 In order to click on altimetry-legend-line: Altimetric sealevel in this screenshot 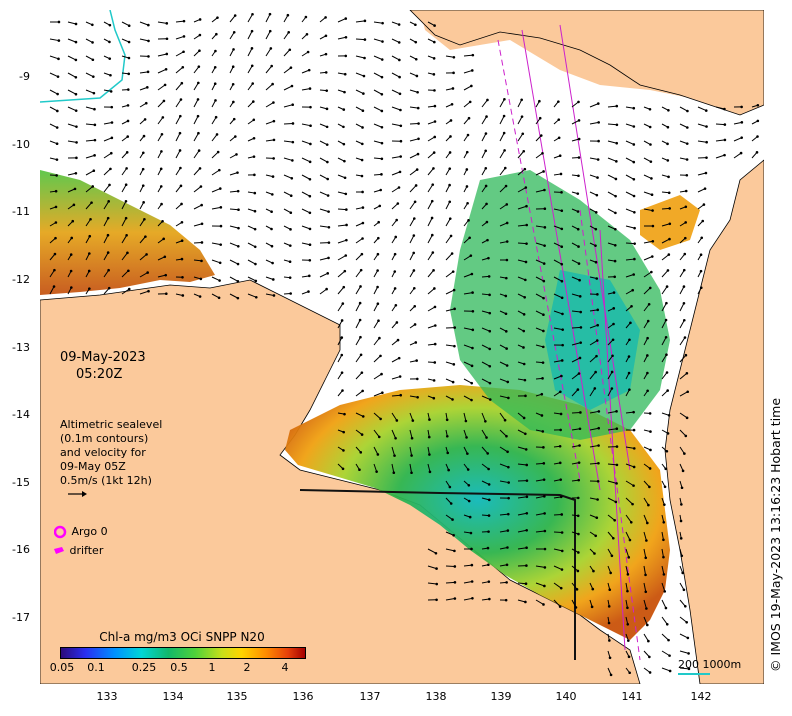, I will do `click(111, 424)`.